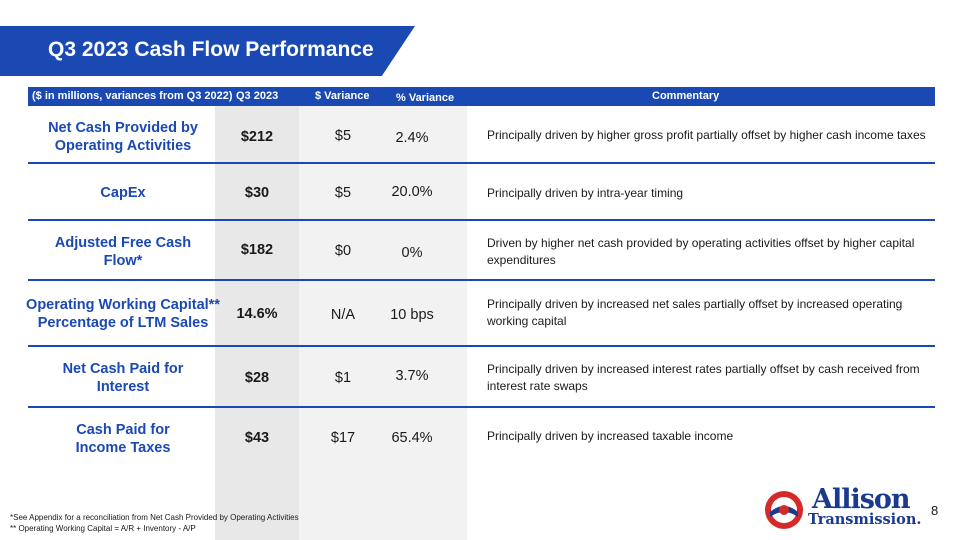  I want to click on q3-column-shading, so click(257, 323).